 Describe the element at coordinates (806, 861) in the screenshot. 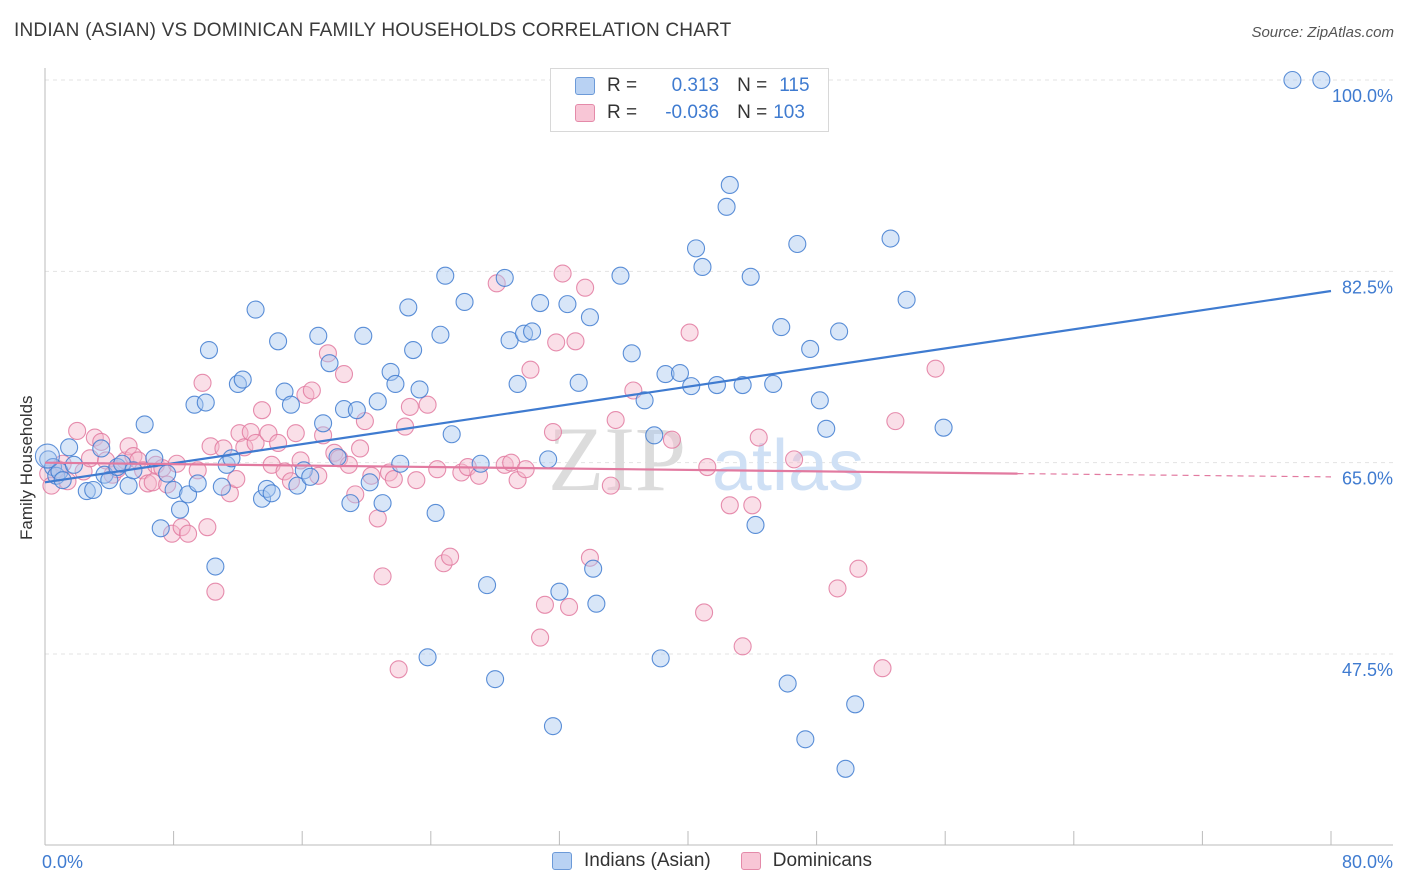

I see `legend-item-dominicans: Dominicans` at that location.